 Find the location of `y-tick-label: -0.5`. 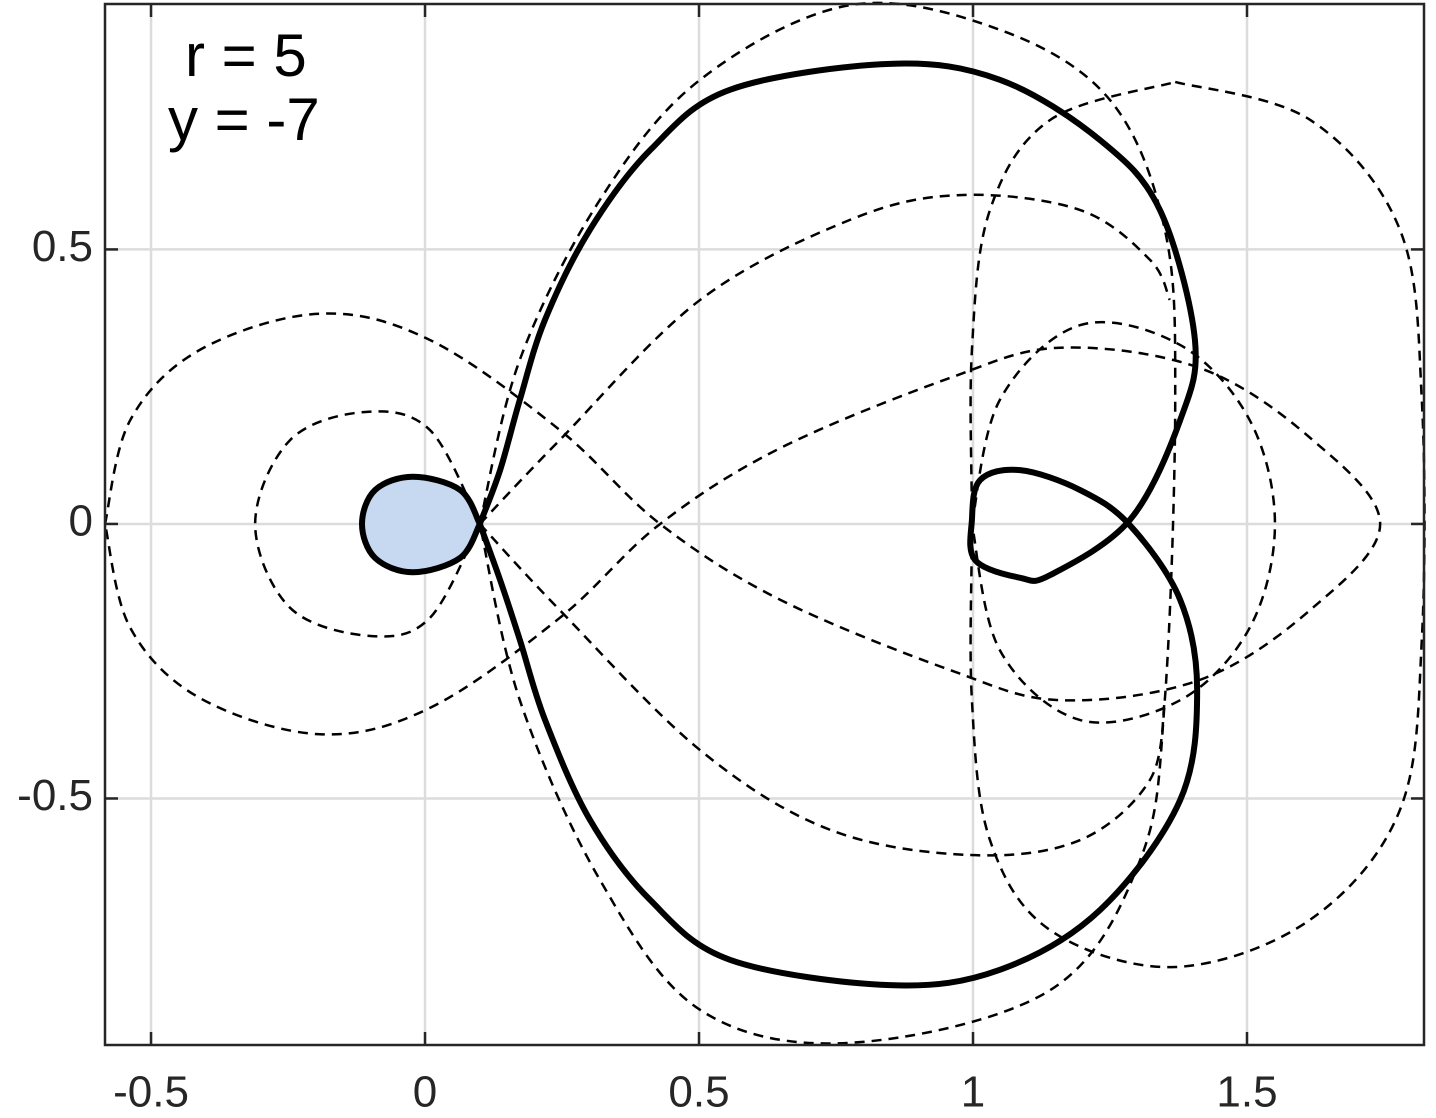

y-tick-label: -0.5 is located at coordinates (55, 795).